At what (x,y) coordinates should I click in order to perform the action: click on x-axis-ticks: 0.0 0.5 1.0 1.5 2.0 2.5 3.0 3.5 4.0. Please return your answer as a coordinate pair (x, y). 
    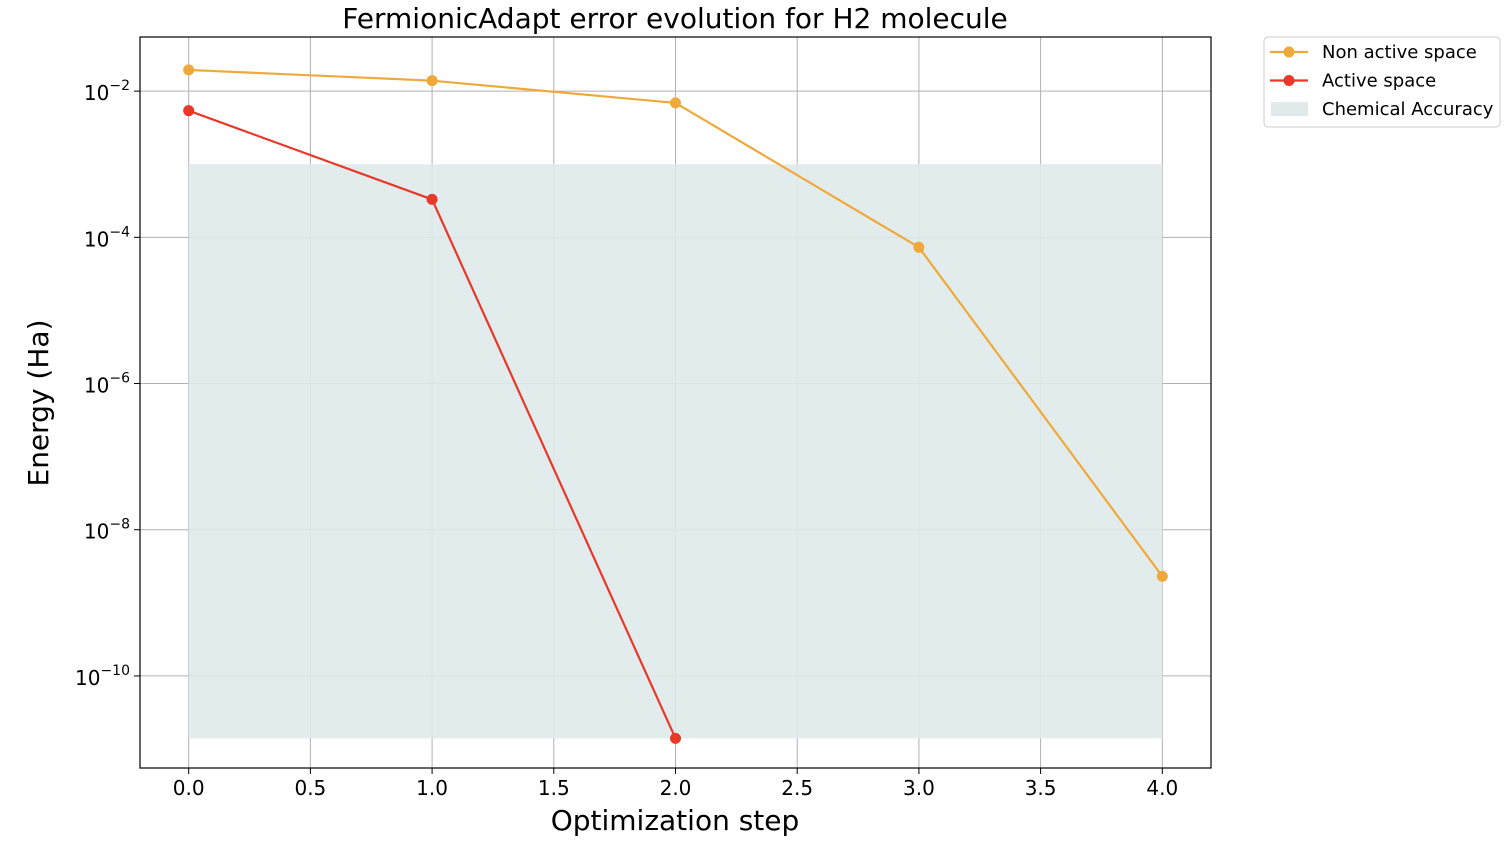
    Looking at the image, I should click on (675, 784).